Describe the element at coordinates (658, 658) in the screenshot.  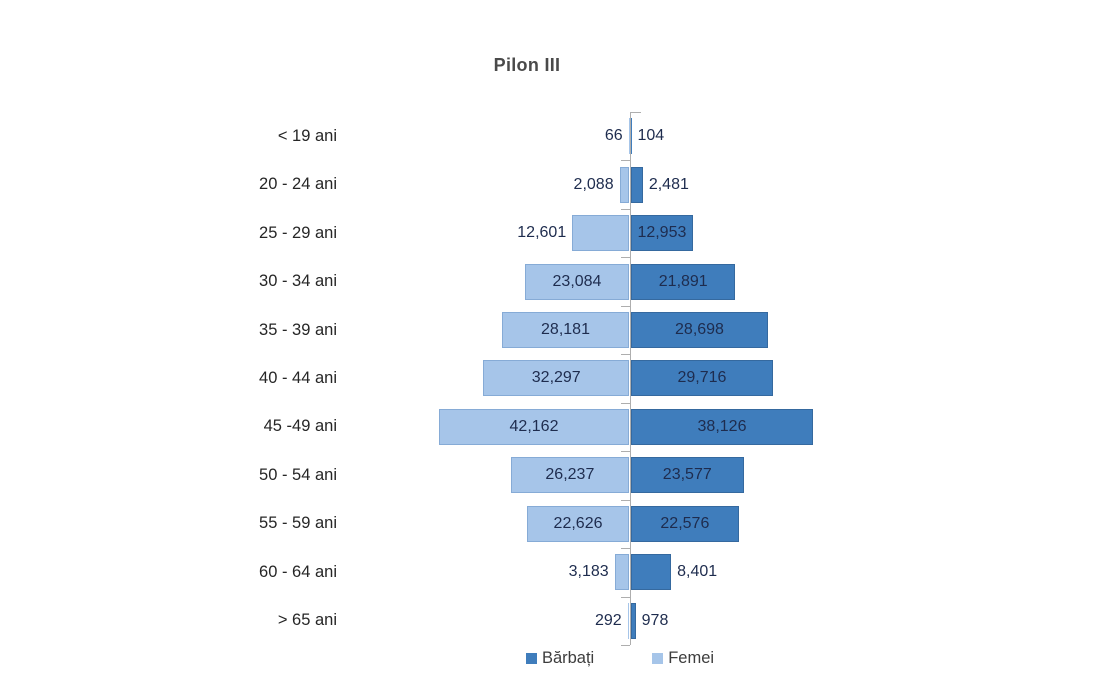
I see `femei-swatch-icon` at that location.